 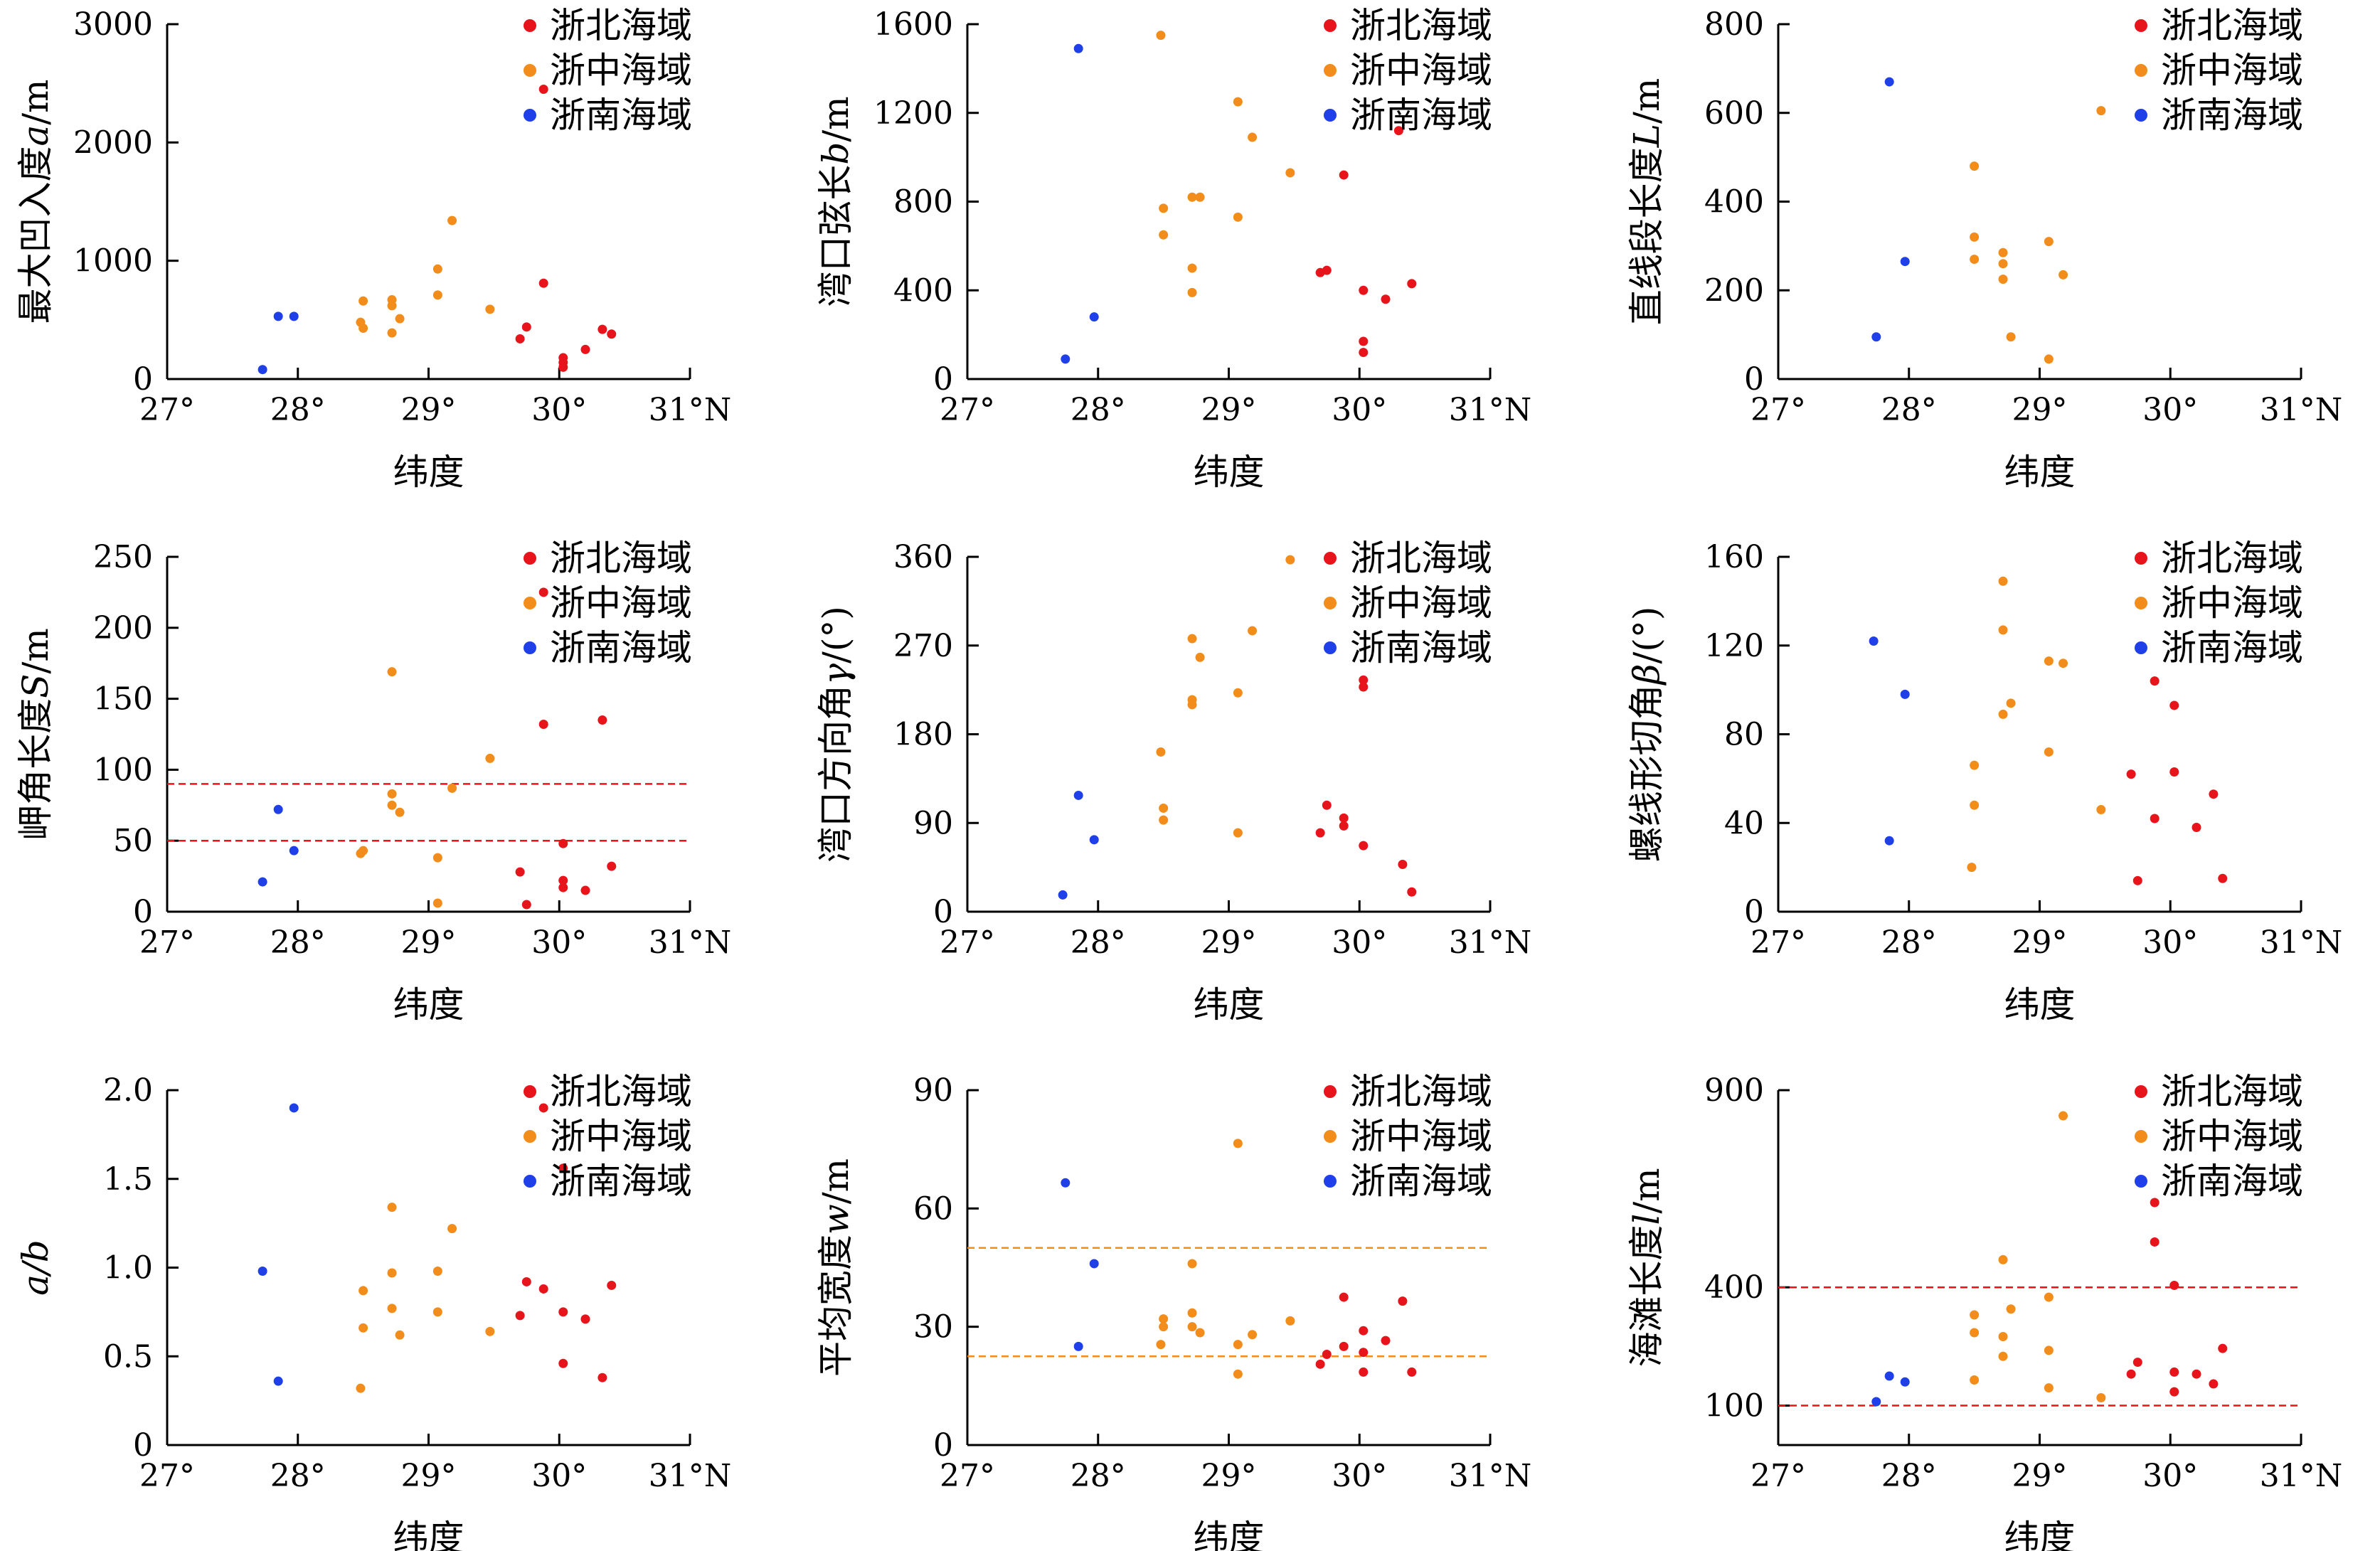 What do you see at coordinates (1646, 674) in the screenshot?
I see `y-axis-label-part: β` at bounding box center [1646, 674].